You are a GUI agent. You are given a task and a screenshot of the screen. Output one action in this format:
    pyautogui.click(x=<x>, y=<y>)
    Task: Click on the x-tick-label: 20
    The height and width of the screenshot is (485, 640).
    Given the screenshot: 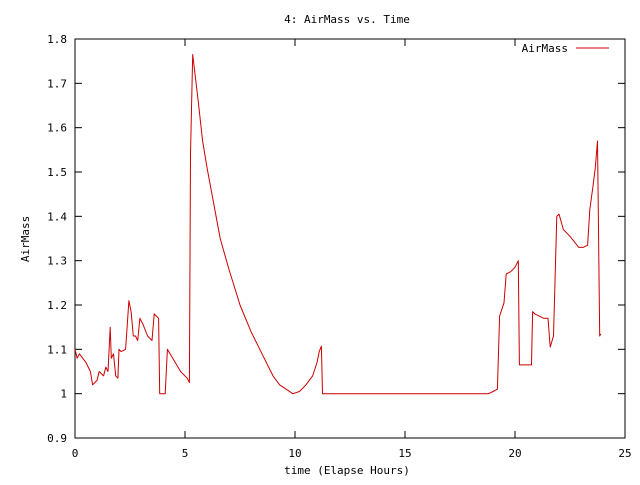 What is the action you would take?
    pyautogui.click(x=514, y=453)
    